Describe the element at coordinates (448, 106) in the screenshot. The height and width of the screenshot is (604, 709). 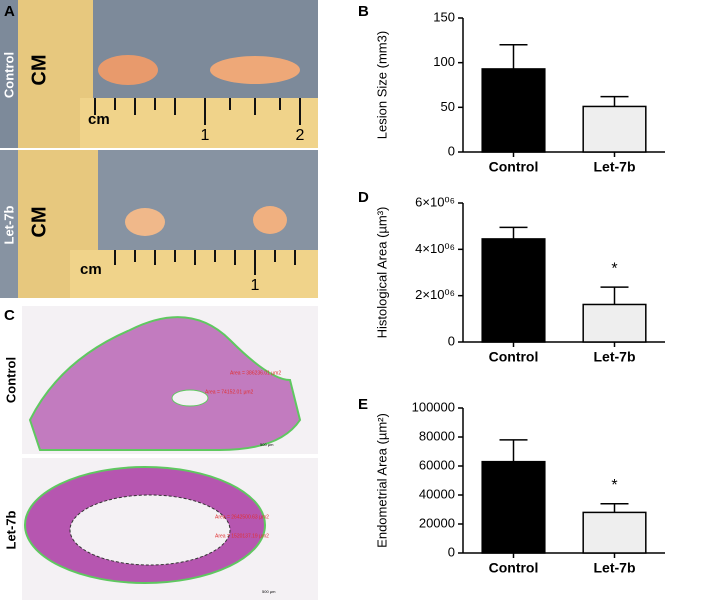
I see `y-tick-label: 50` at that location.